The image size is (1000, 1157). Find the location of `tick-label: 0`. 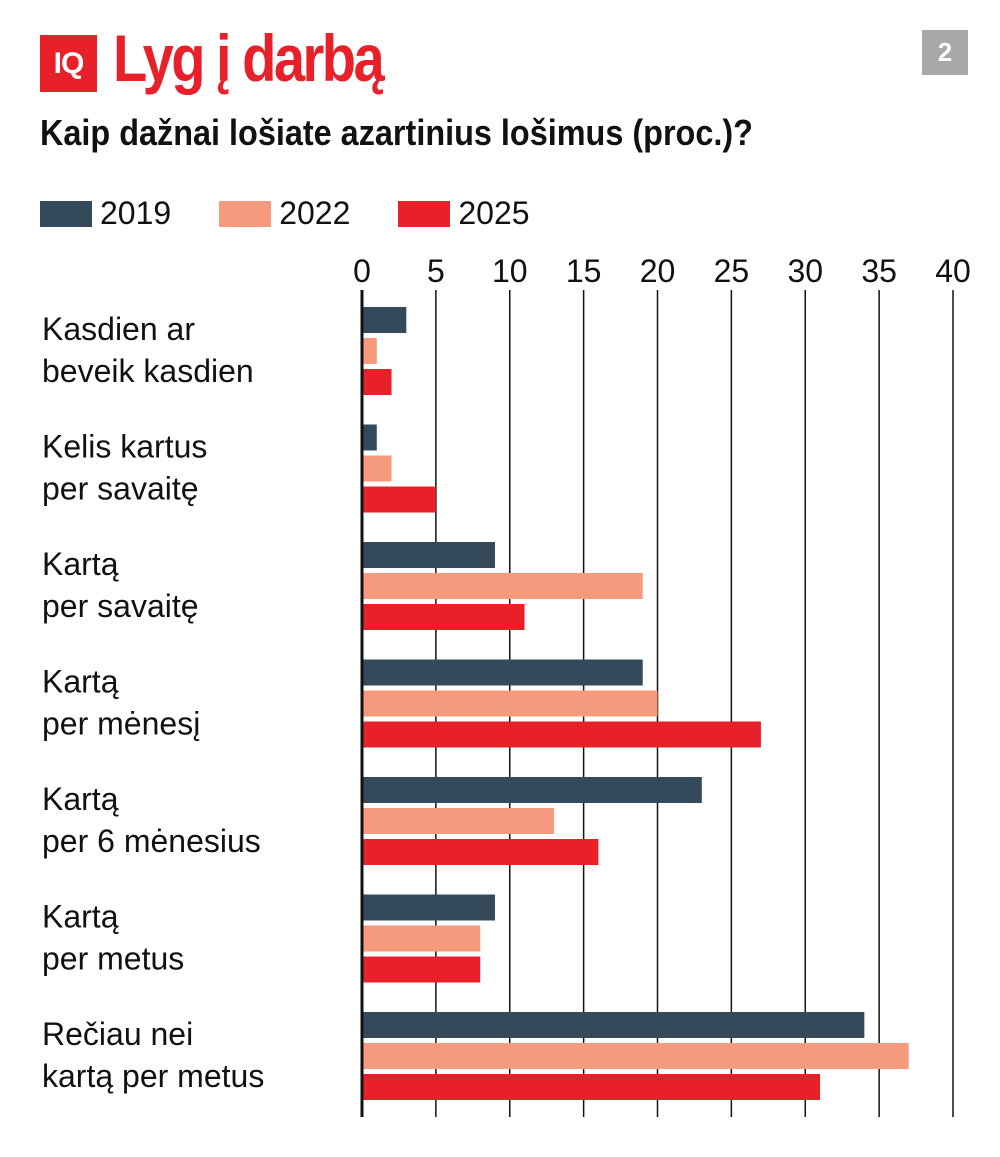

tick-label: 0 is located at coordinates (362, 271).